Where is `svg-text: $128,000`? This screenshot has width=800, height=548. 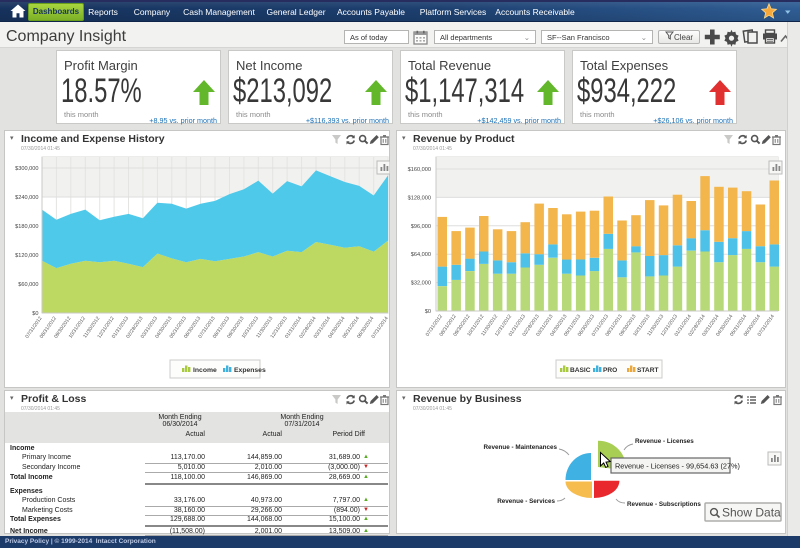 svg-text: $128,000 is located at coordinates (419, 198).